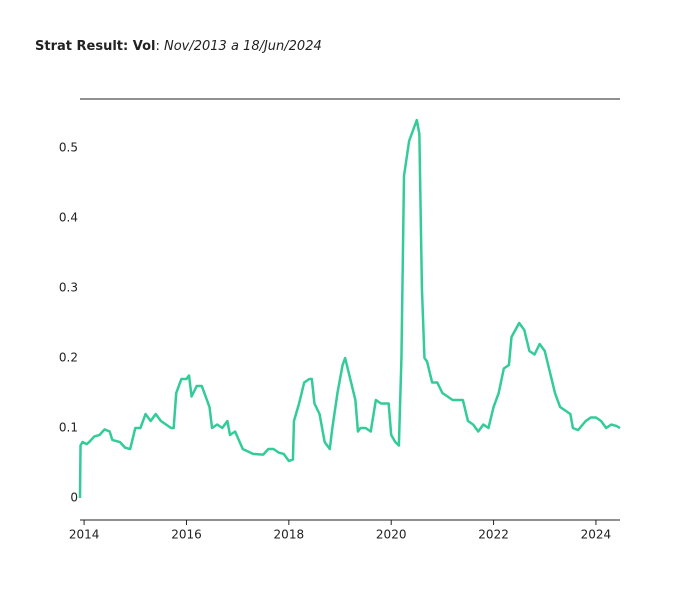 This screenshot has height=600, width=700. What do you see at coordinates (68, 148) in the screenshot?
I see `y-tick-label: 0.5` at bounding box center [68, 148].